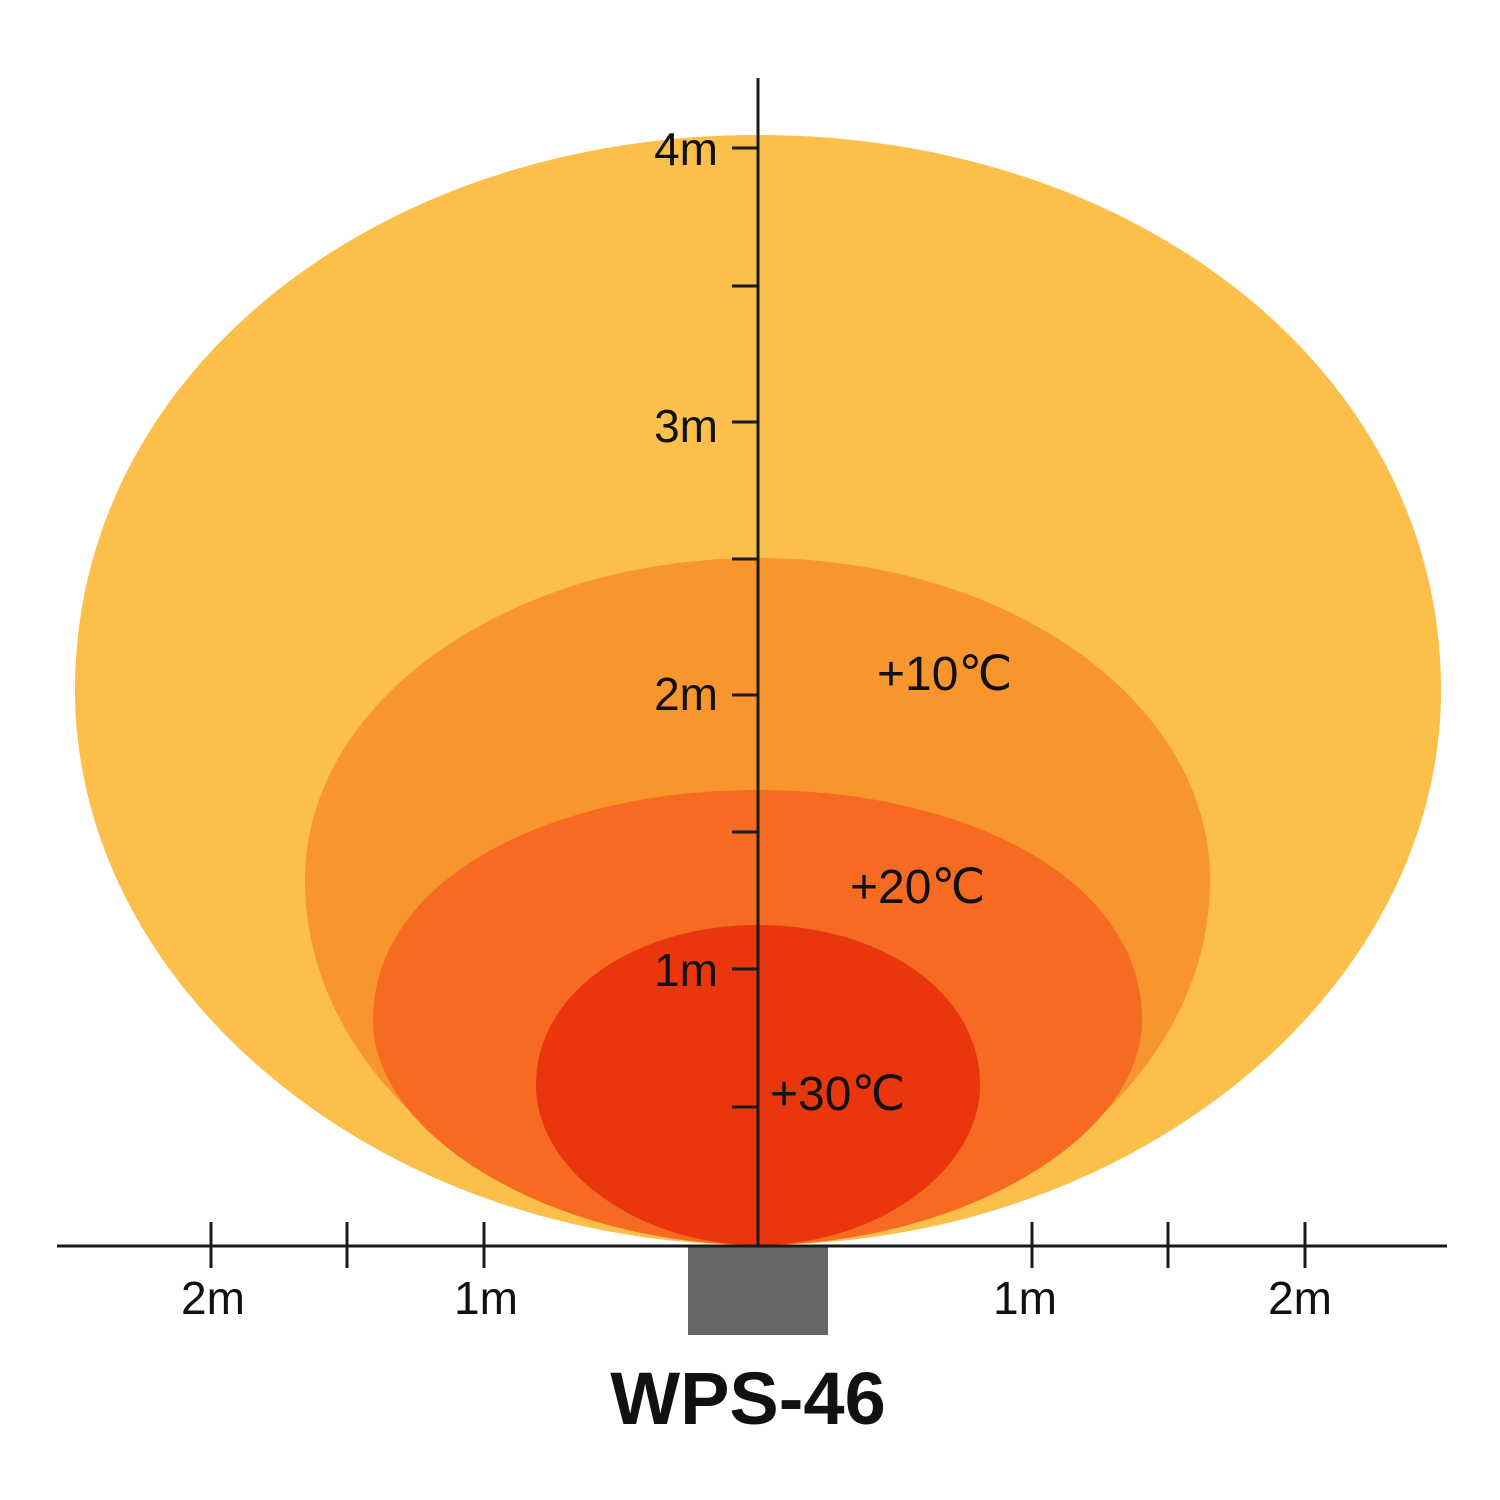 Image resolution: width=1500 pixels, height=1500 pixels. Describe the element at coordinates (486, 1298) in the screenshot. I see `h-label-left-1m: 1m` at that location.